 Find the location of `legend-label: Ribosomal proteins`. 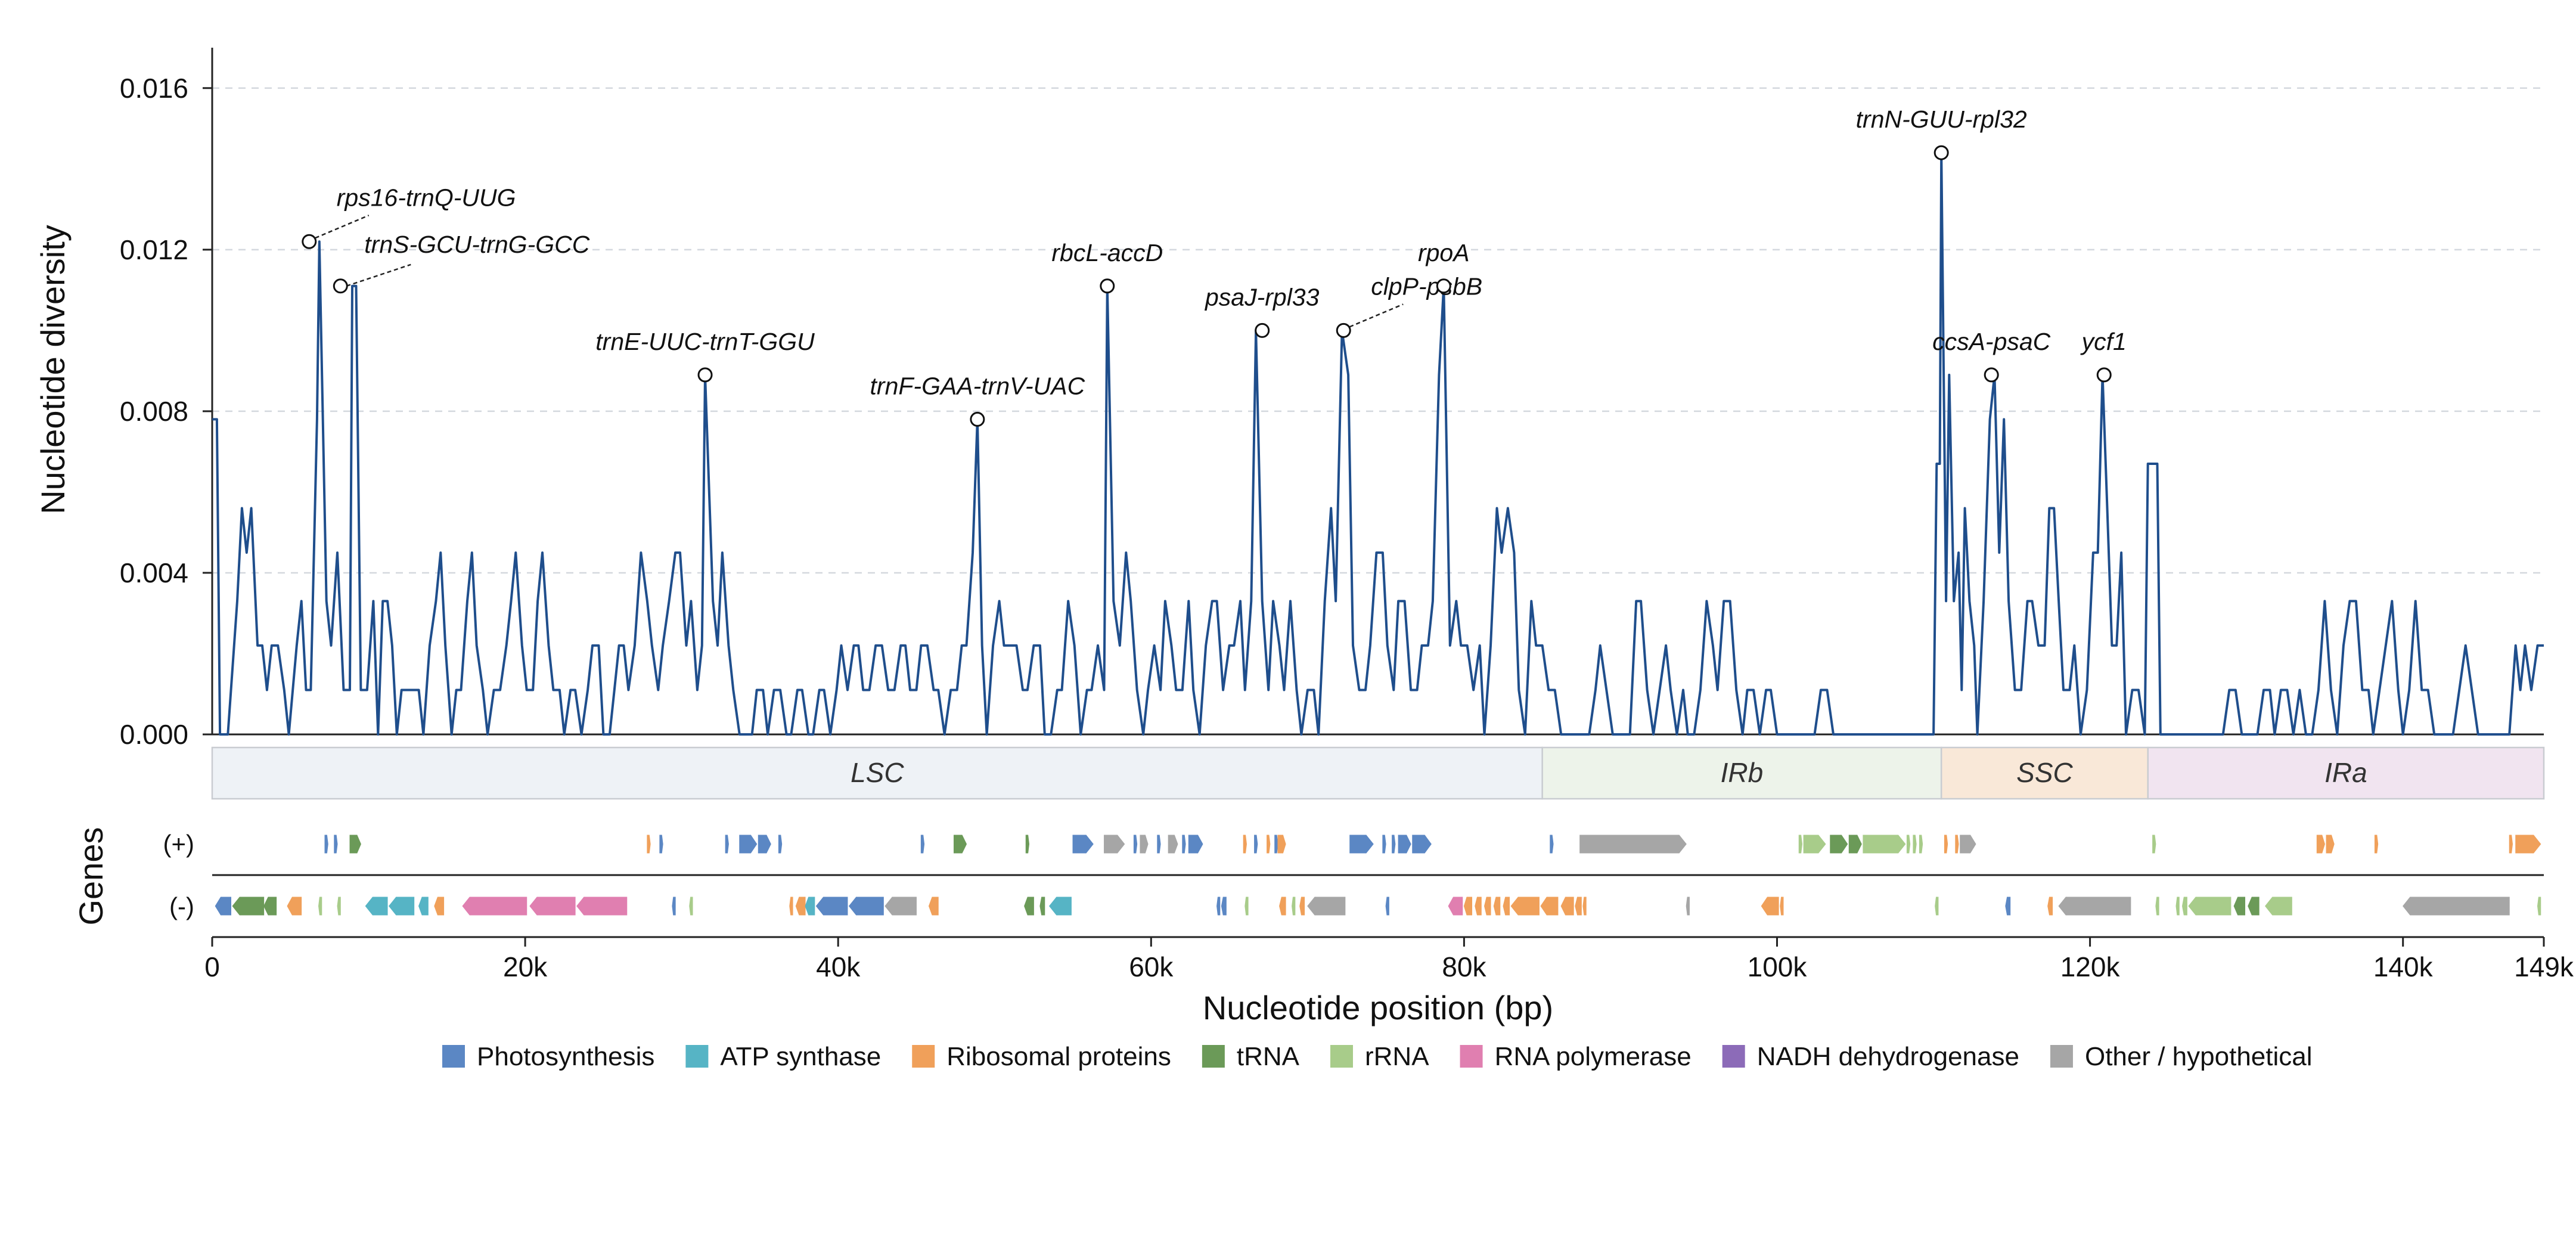

legend-label: Ribosomal proteins is located at coordinates (1059, 1056).